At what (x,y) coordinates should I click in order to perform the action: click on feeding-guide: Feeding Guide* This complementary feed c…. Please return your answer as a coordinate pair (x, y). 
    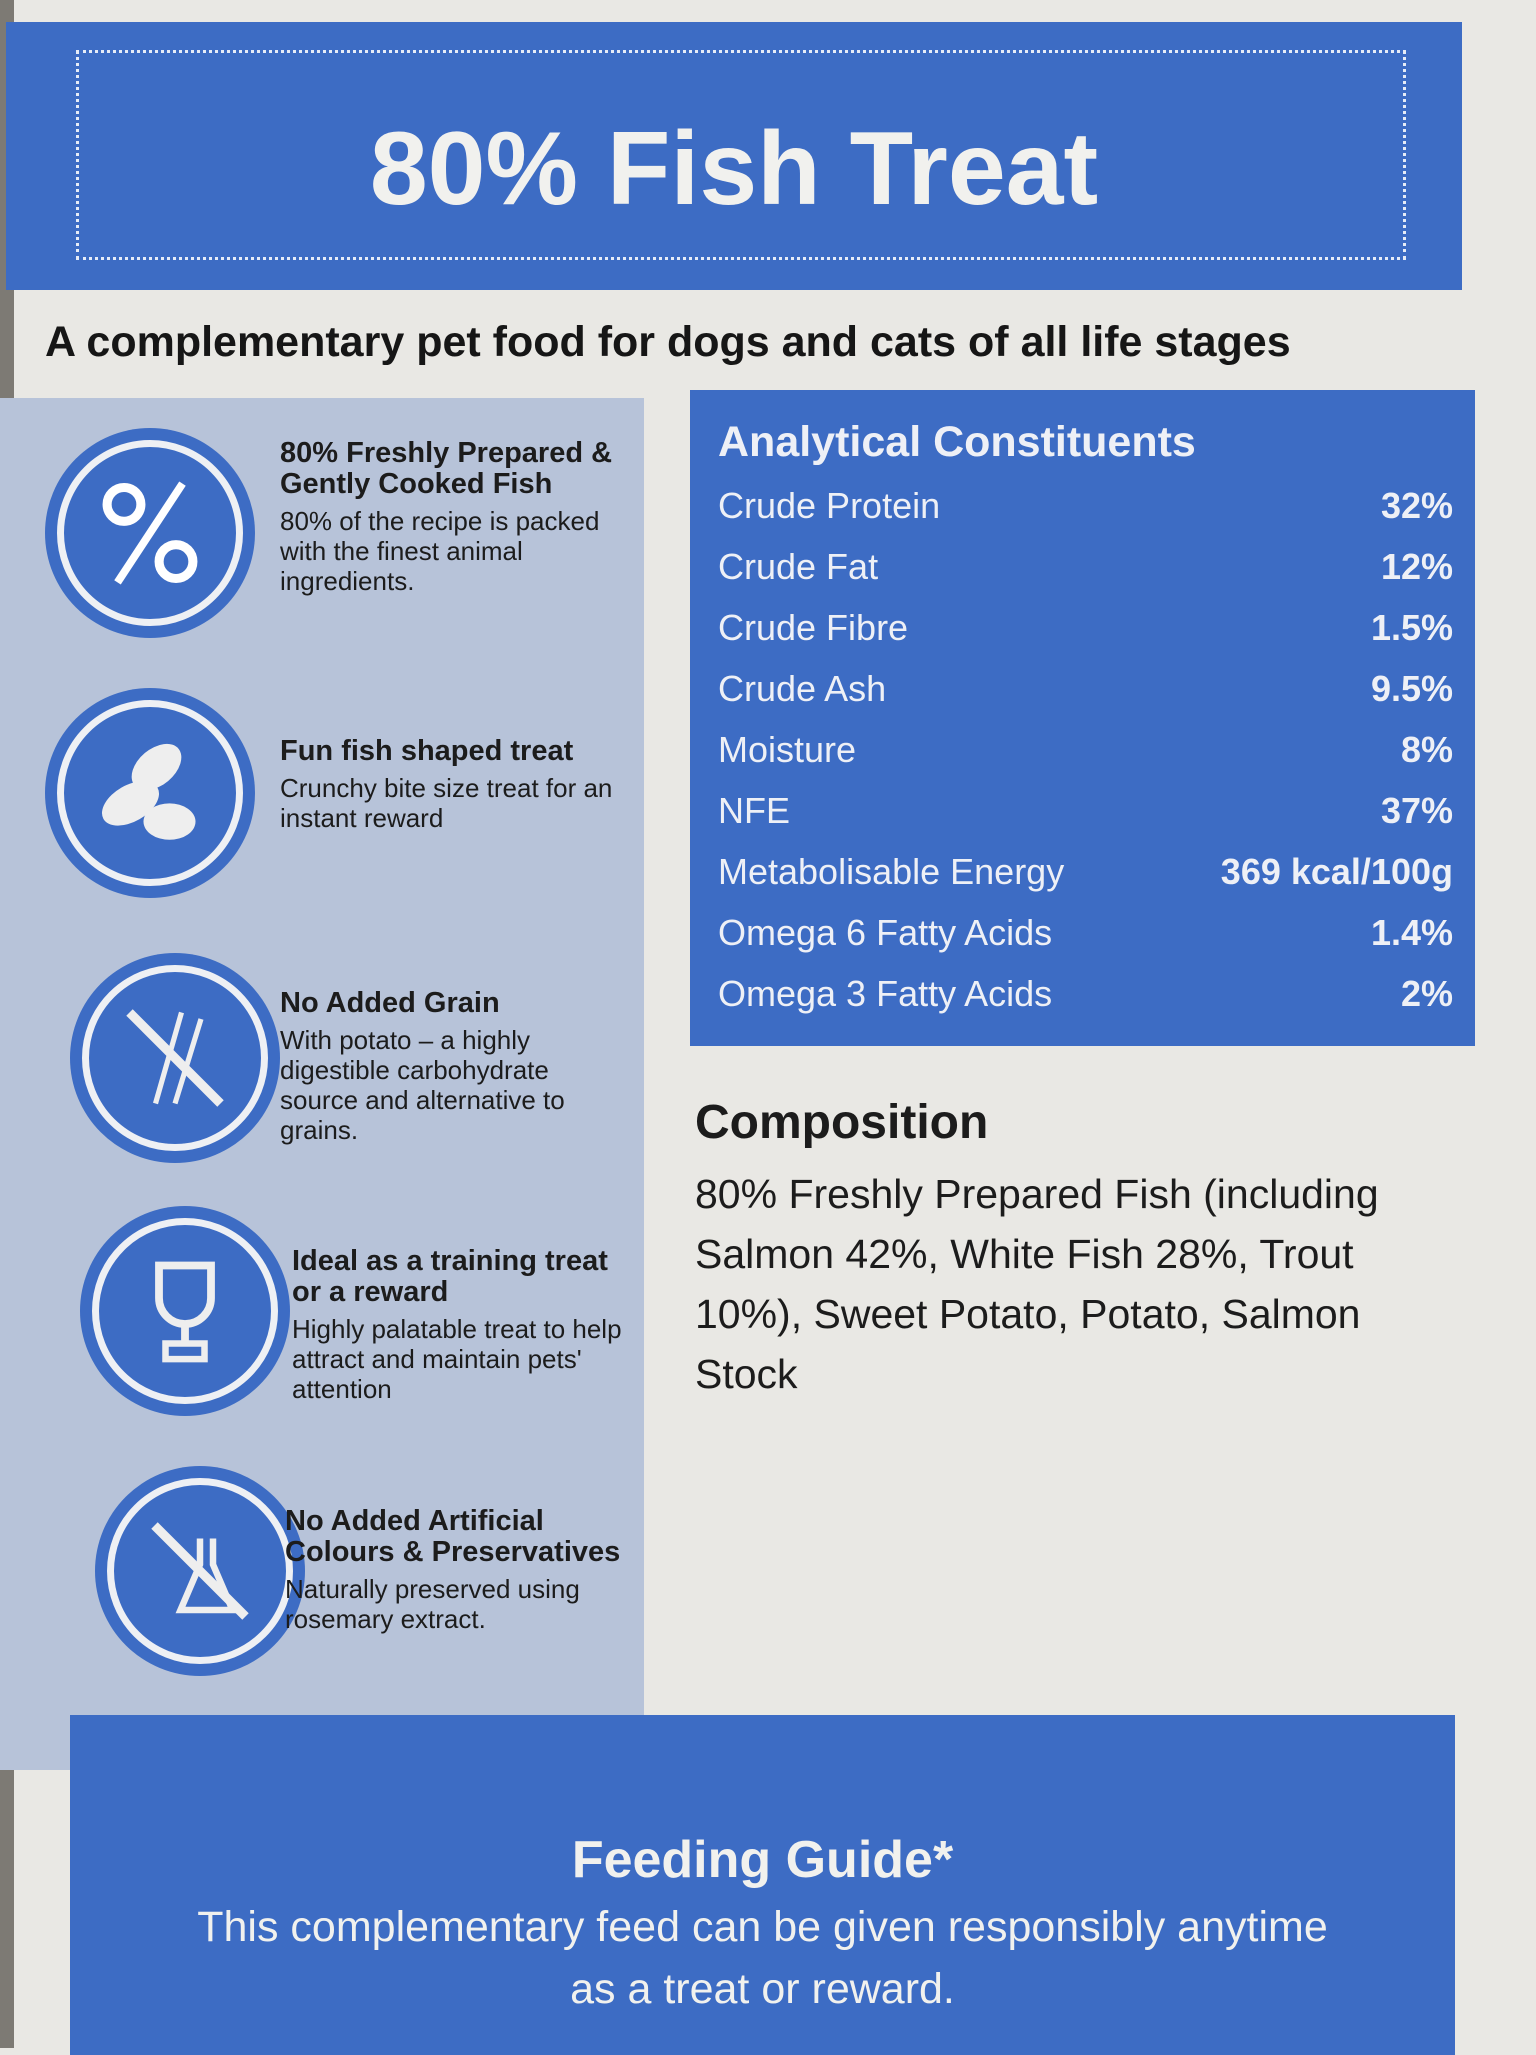
    Looking at the image, I should click on (762, 1885).